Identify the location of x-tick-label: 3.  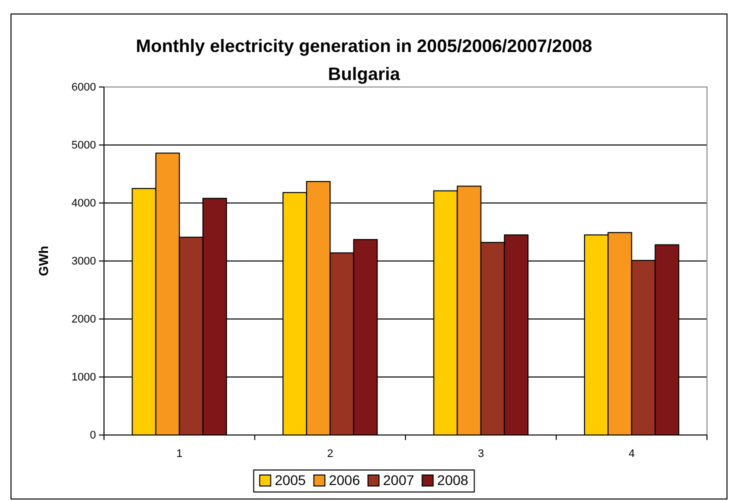
(481, 454).